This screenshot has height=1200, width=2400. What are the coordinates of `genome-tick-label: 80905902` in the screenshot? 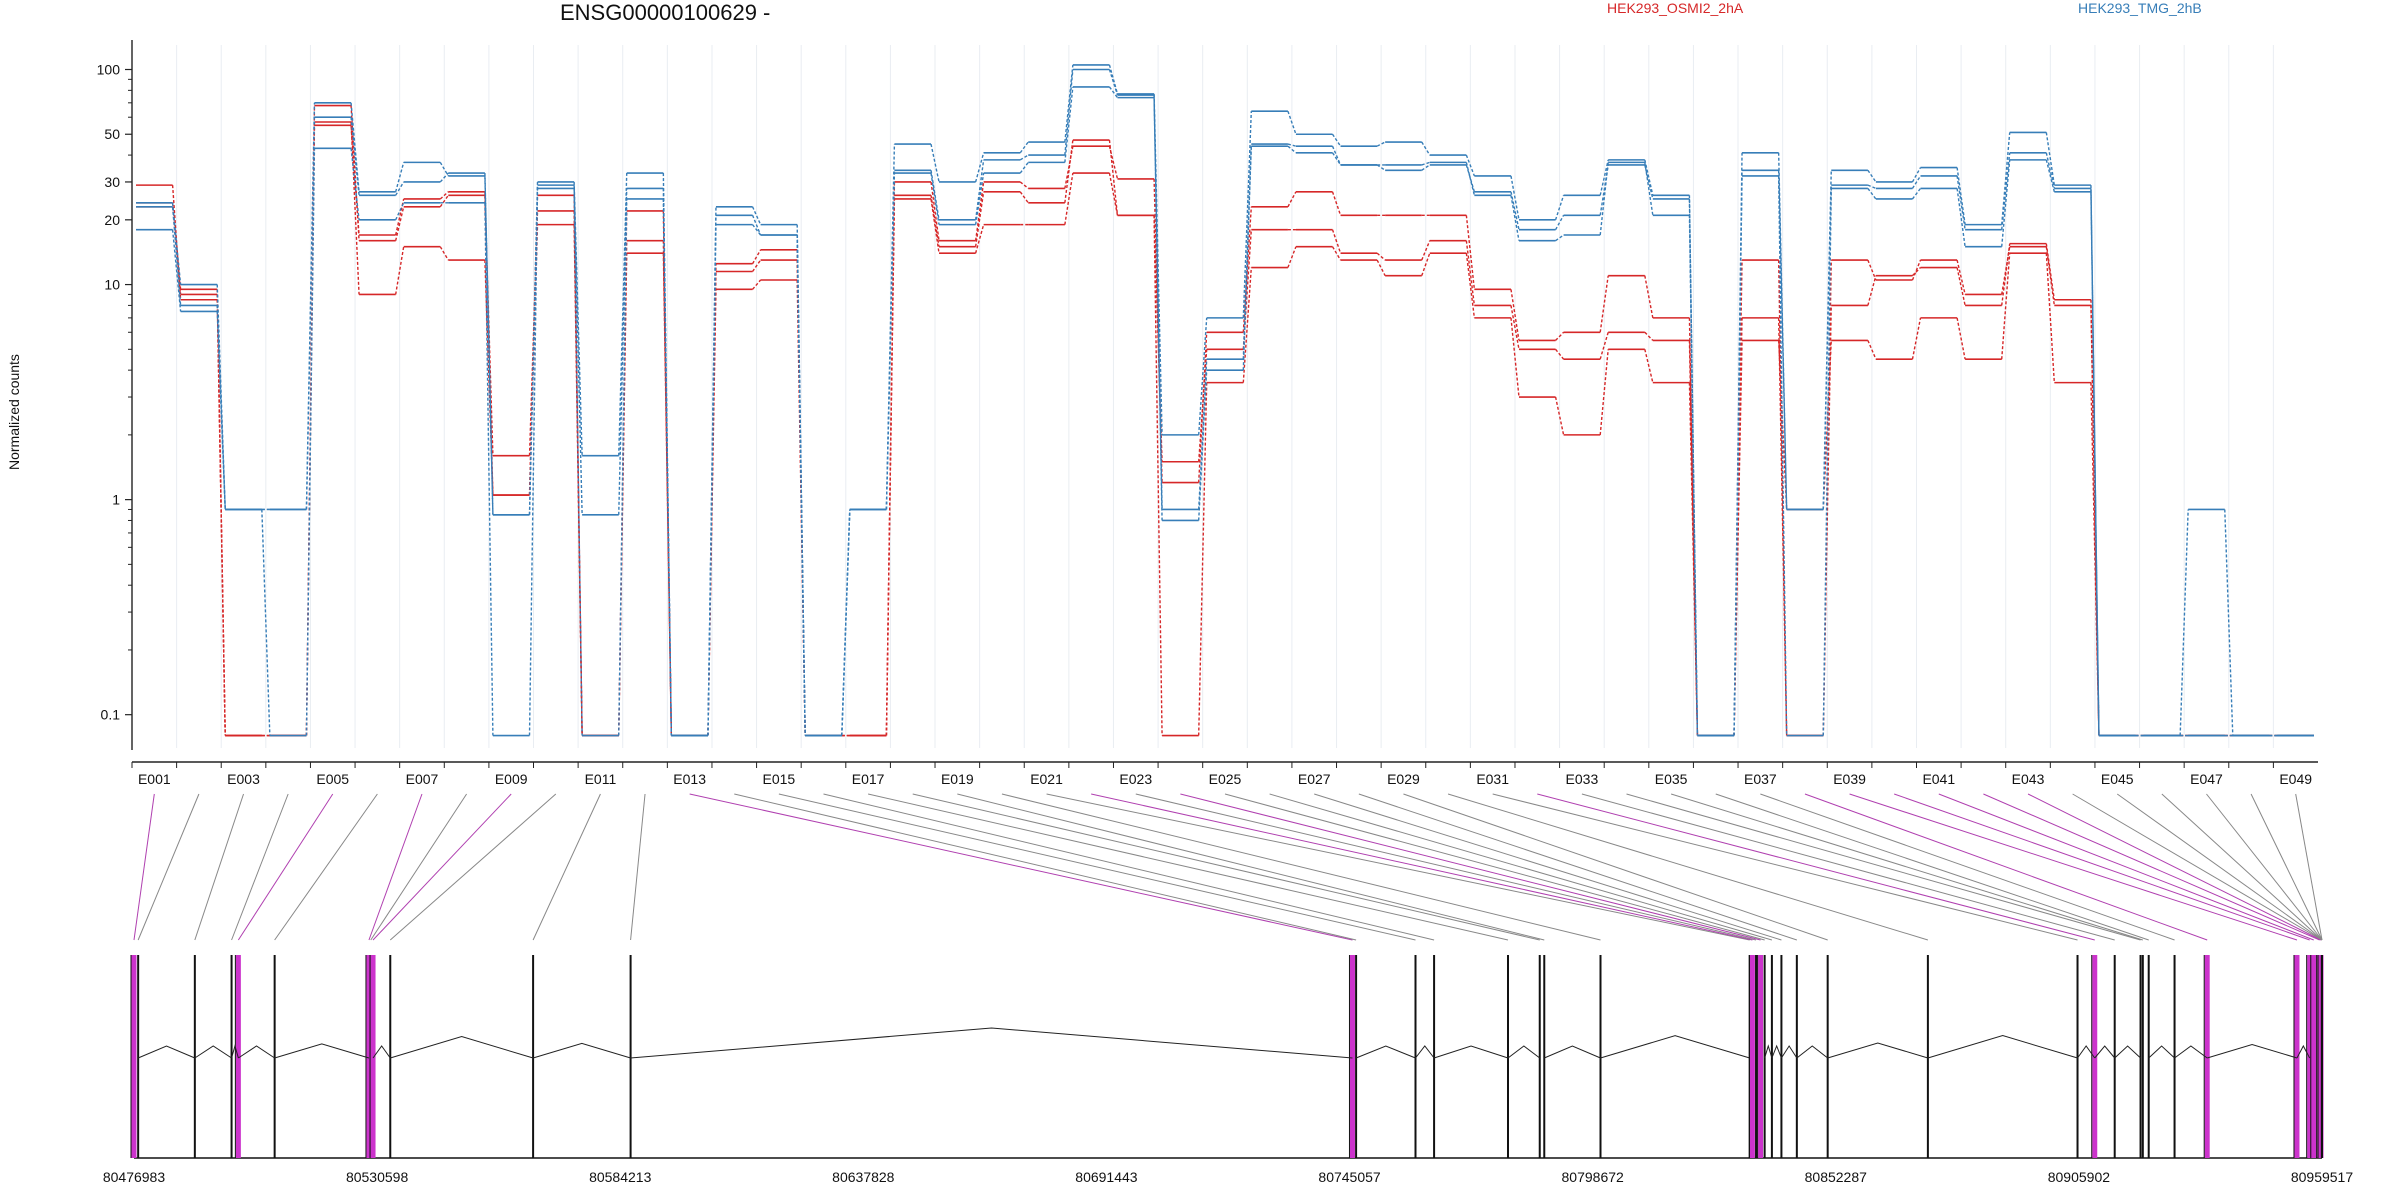 It's located at (2079, 1177).